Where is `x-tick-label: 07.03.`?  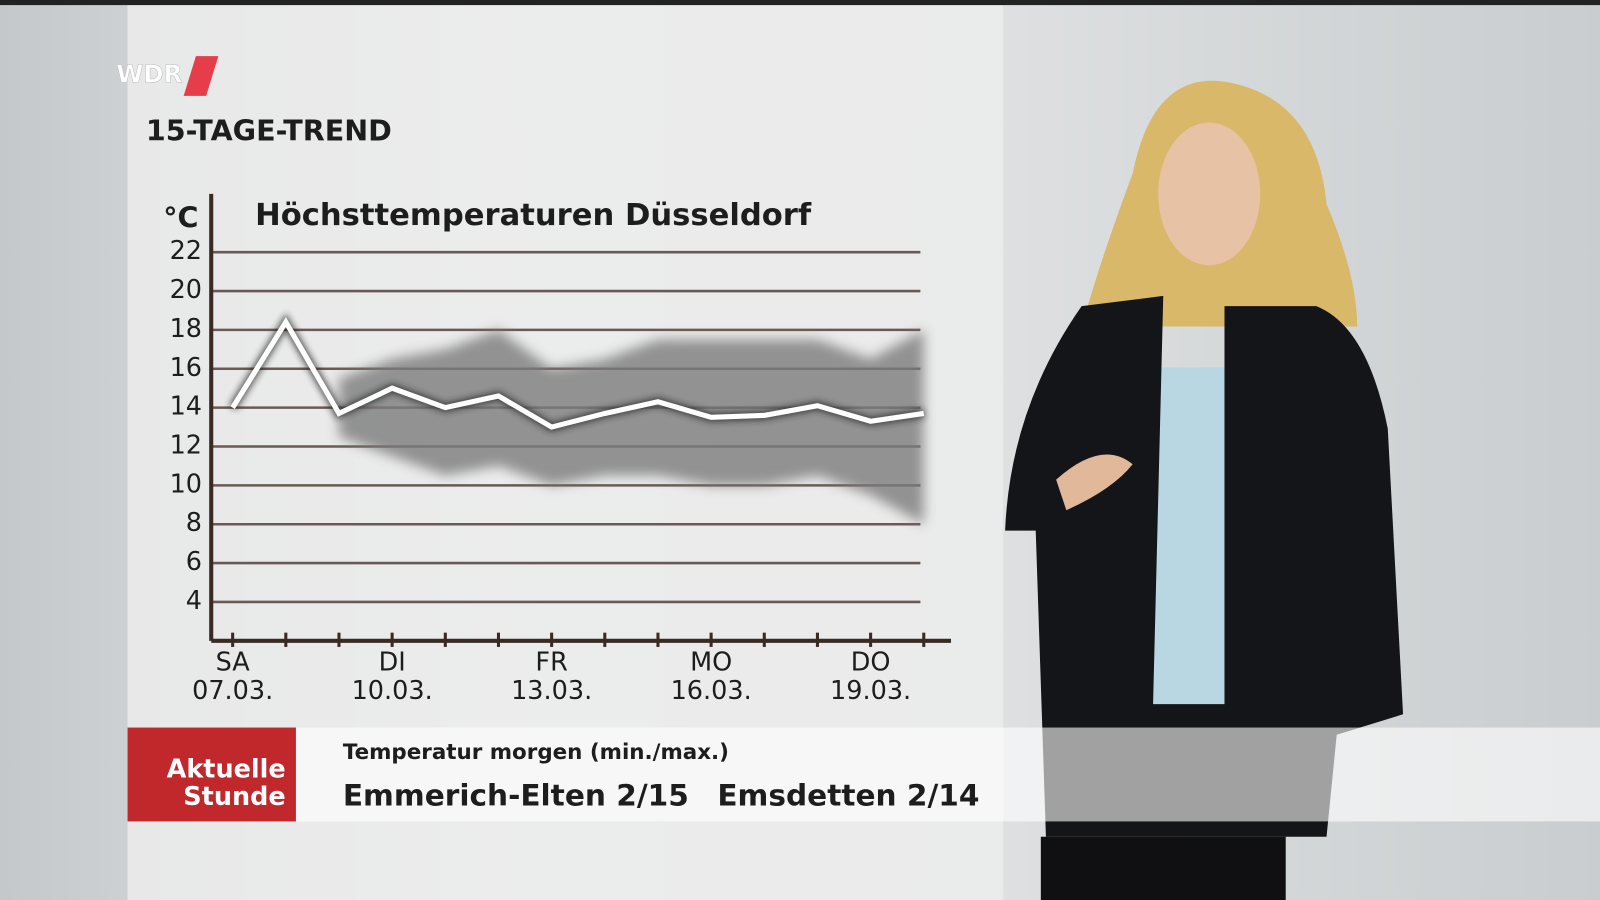 x-tick-label: 07.03. is located at coordinates (232, 691).